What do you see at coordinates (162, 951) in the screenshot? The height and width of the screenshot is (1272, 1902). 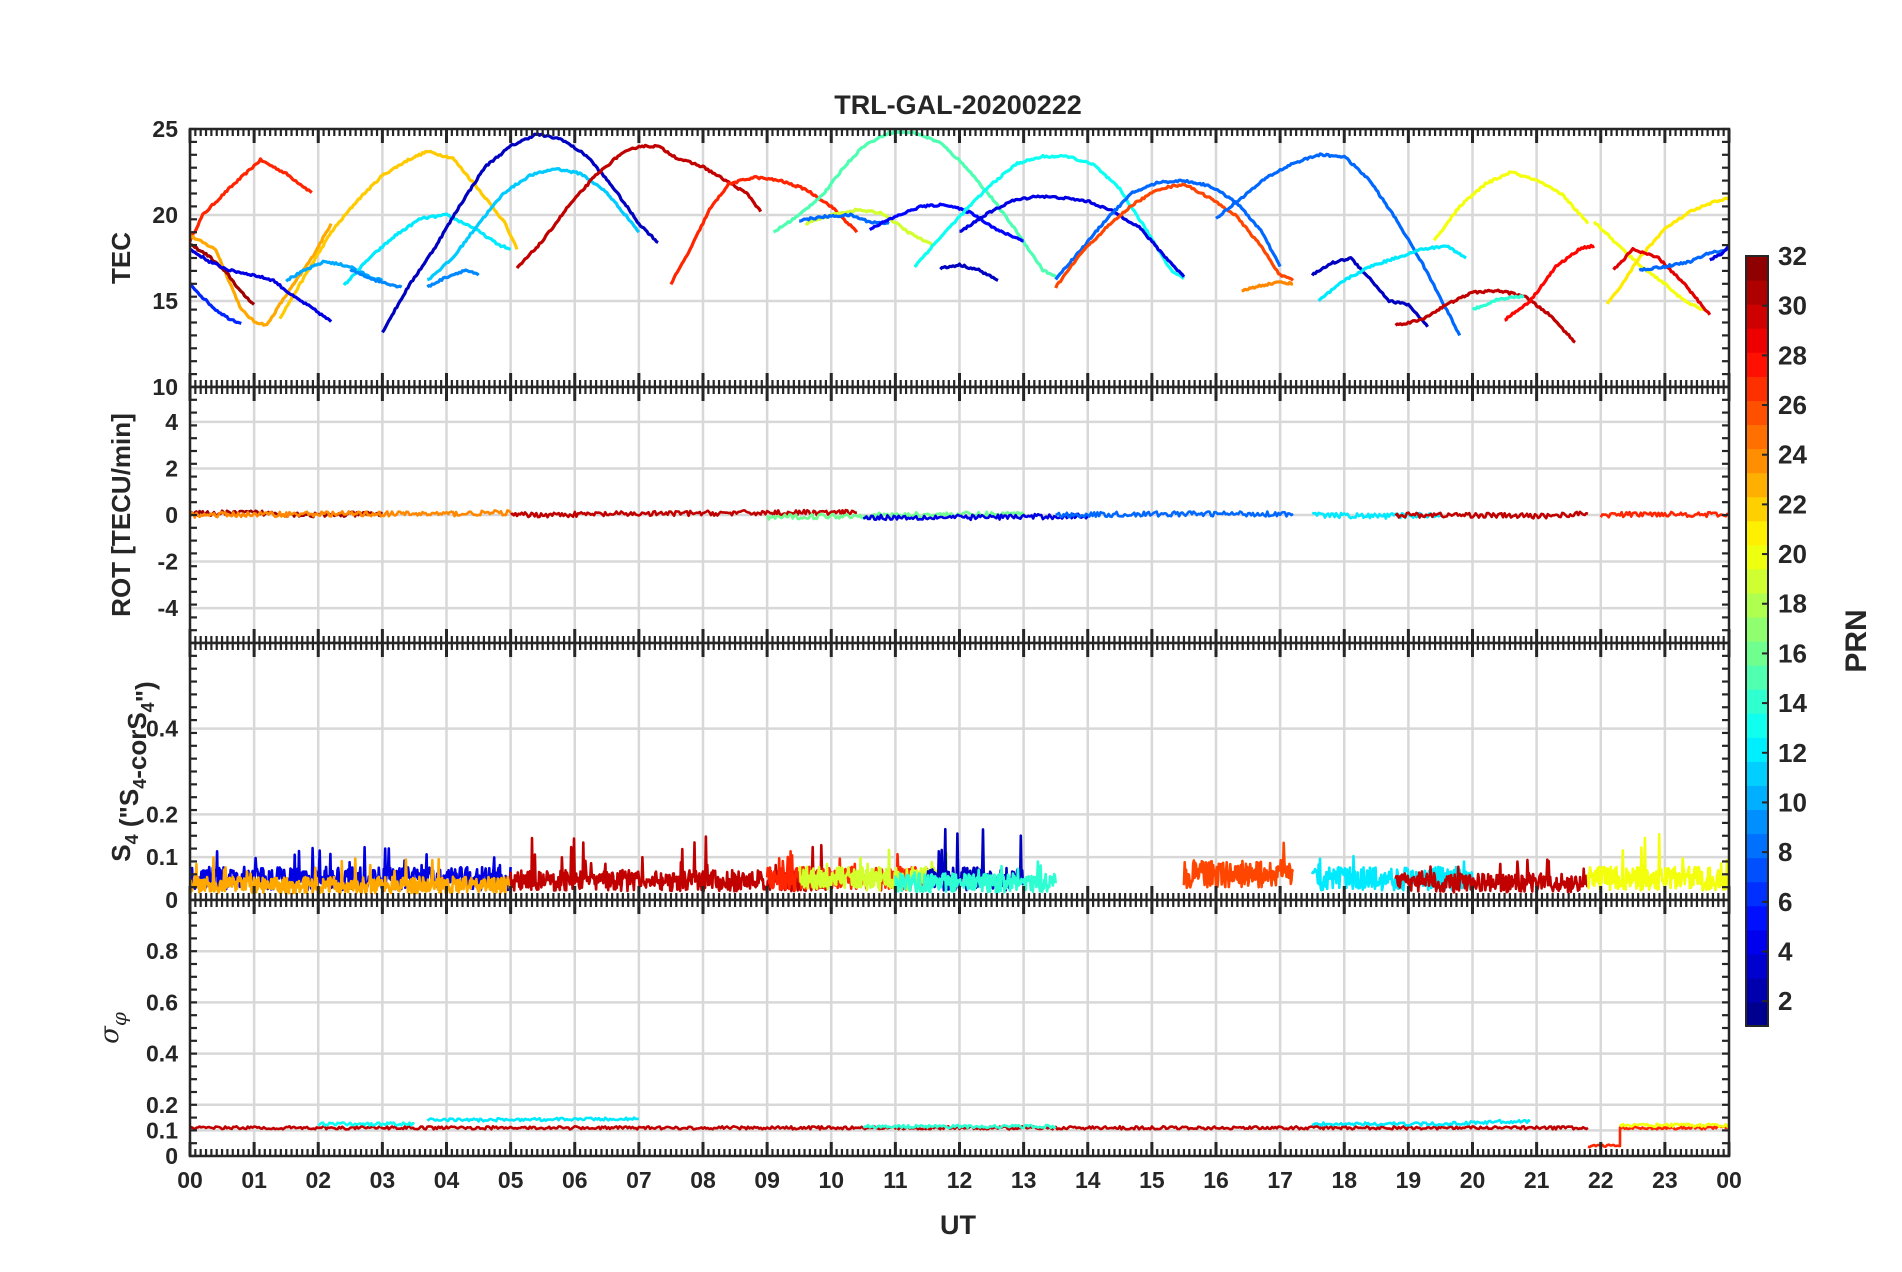 I see `y-tick-label: 0.8` at bounding box center [162, 951].